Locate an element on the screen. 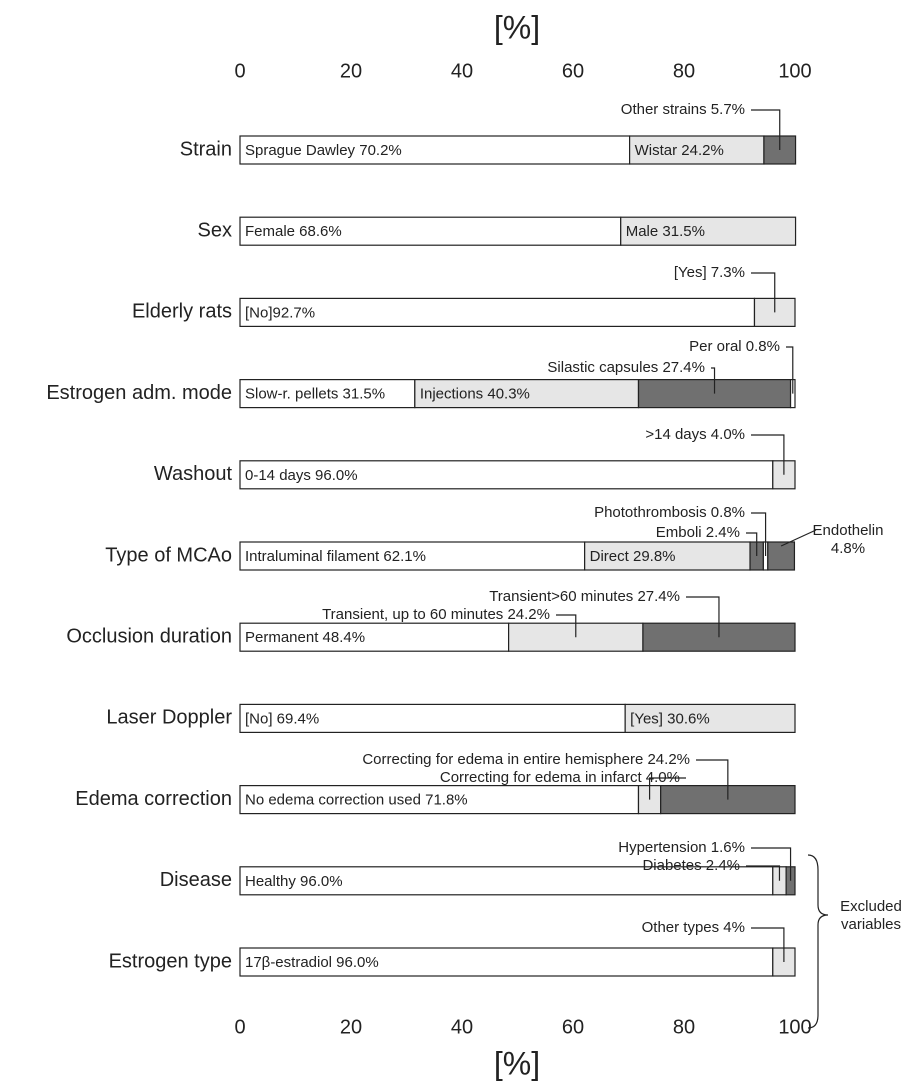  segment-label: Endothelin 4.8% is located at coordinates (848, 539).